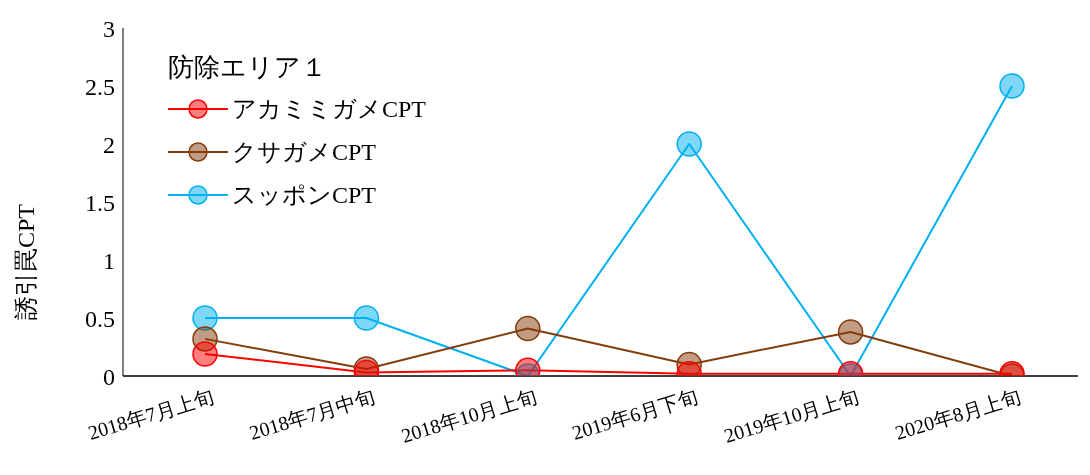  What do you see at coordinates (100, 318) in the screenshot?
I see `y-tick-label: 0.5` at bounding box center [100, 318].